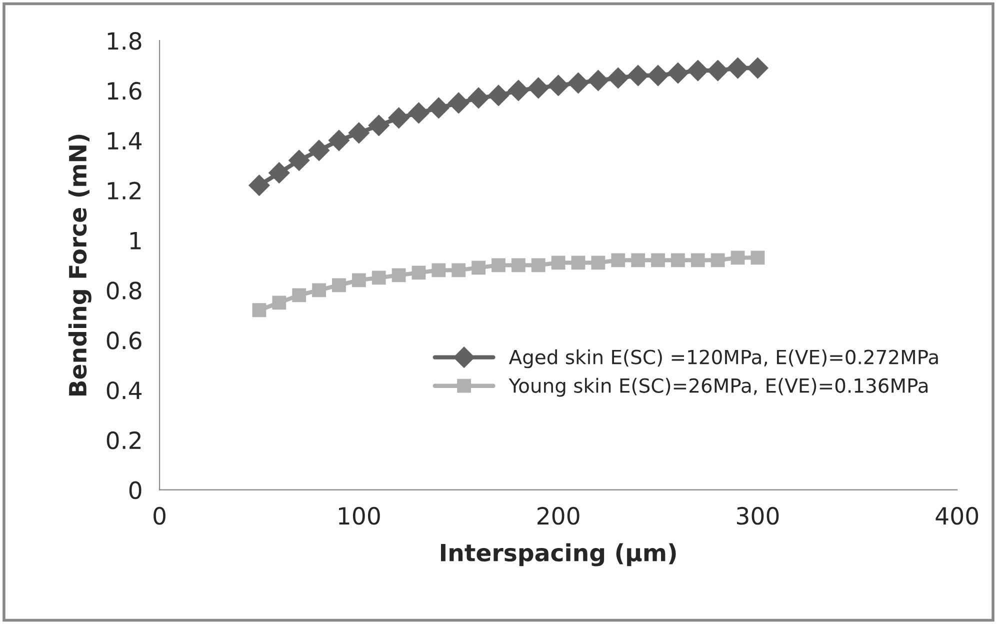  I want to click on x-axis-title: Interspacing (µm), so click(558, 554).